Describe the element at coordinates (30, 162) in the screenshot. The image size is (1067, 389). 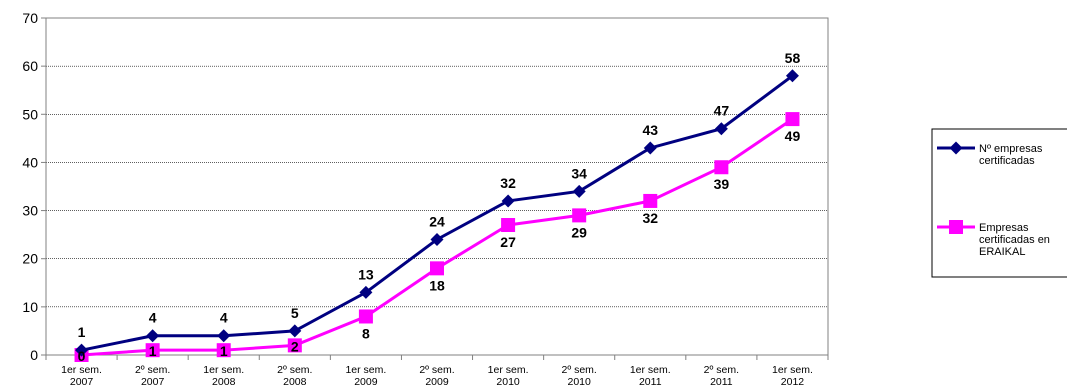
I see `y-tick-label: 40` at that location.